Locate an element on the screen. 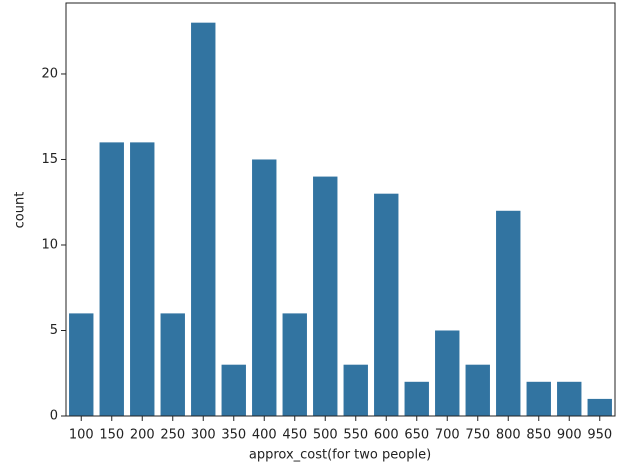 The width and height of the screenshot is (621, 469). x-tick-label: 250 is located at coordinates (172, 435).